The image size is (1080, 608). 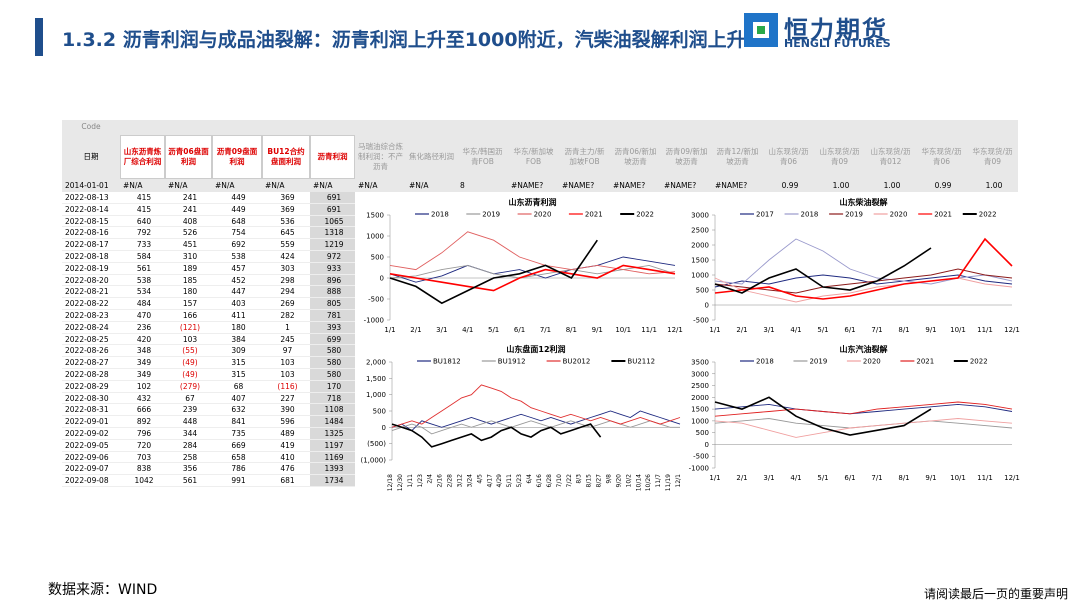 What do you see at coordinates (839, 186) in the screenshot?
I see `first-row-cell: 1.00` at bounding box center [839, 186].